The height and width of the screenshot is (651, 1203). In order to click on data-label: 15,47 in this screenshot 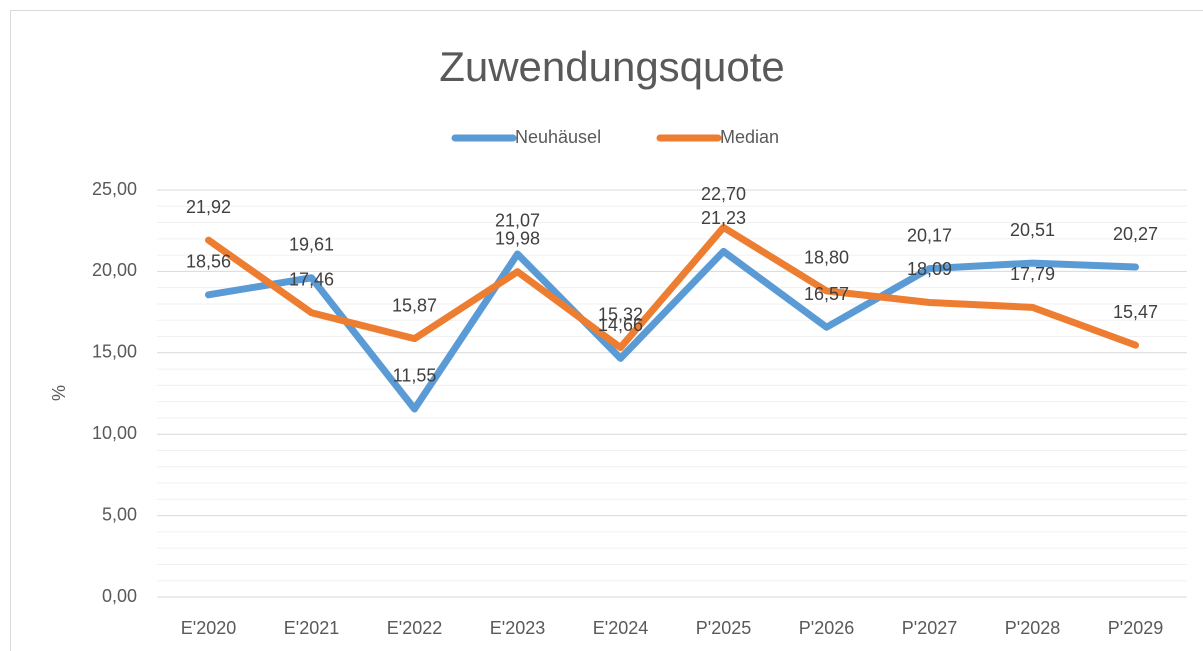, I will do `click(1135, 312)`.